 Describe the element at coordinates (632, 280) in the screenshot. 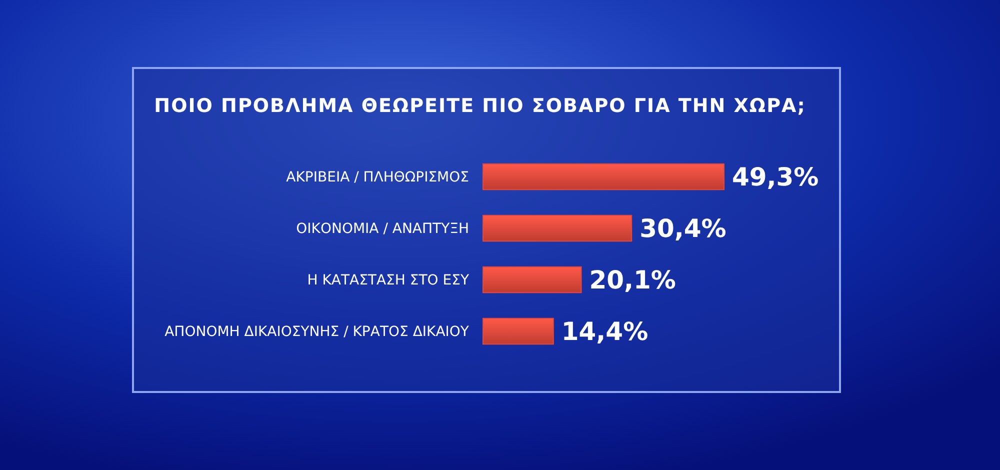

I see `data-label: 20,1%` at that location.